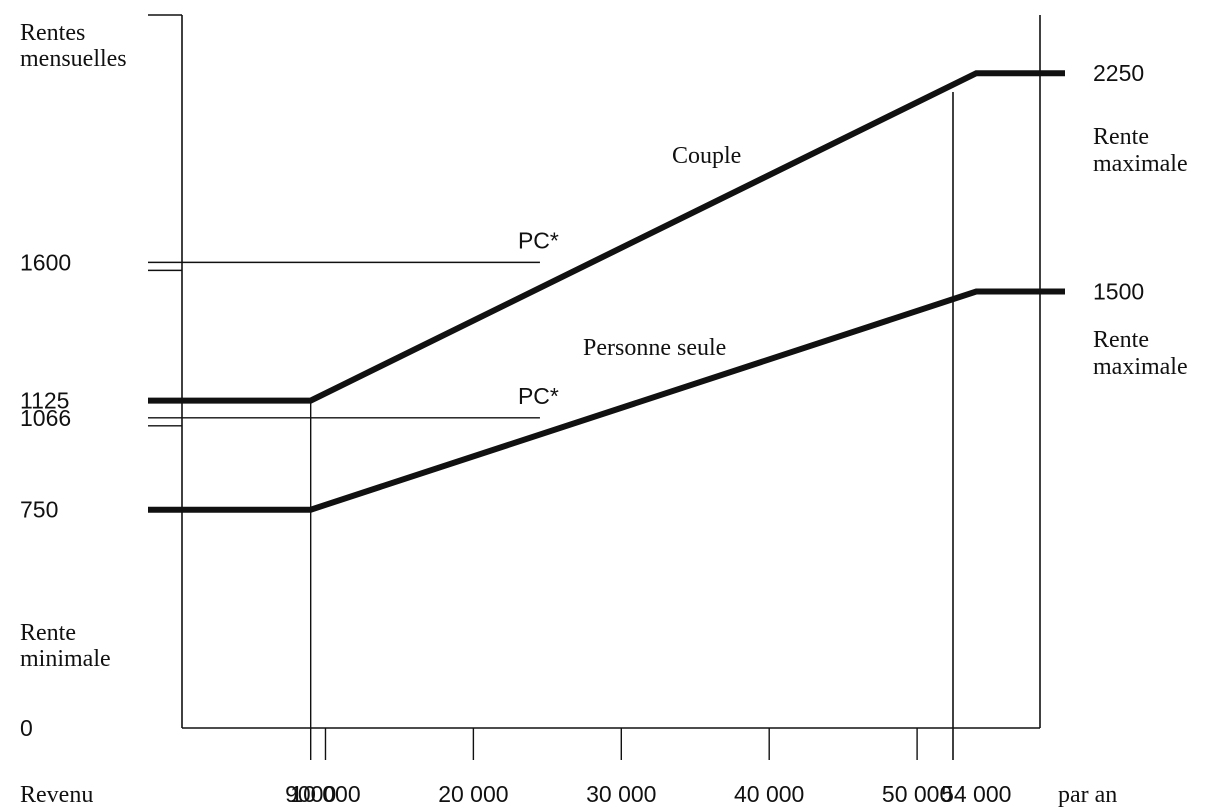  What do you see at coordinates (654, 348) in the screenshot?
I see `series-label-personne-seule: Personne seule` at bounding box center [654, 348].